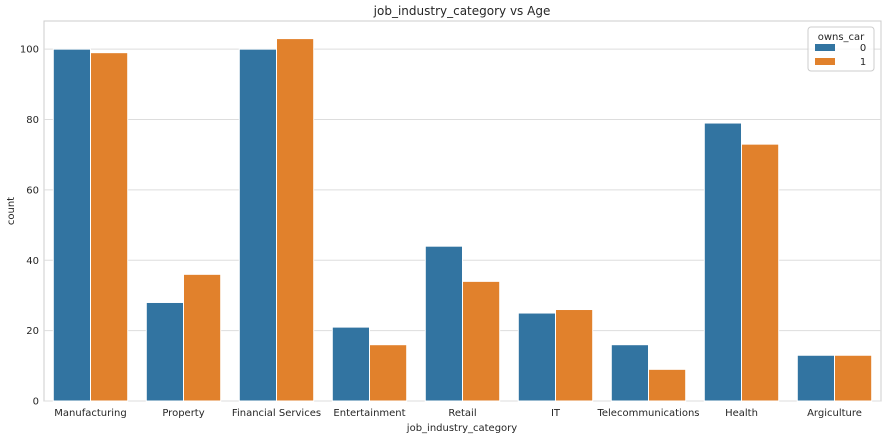  What do you see at coordinates (841, 37) in the screenshot?
I see `legend-title: owns_car` at bounding box center [841, 37].